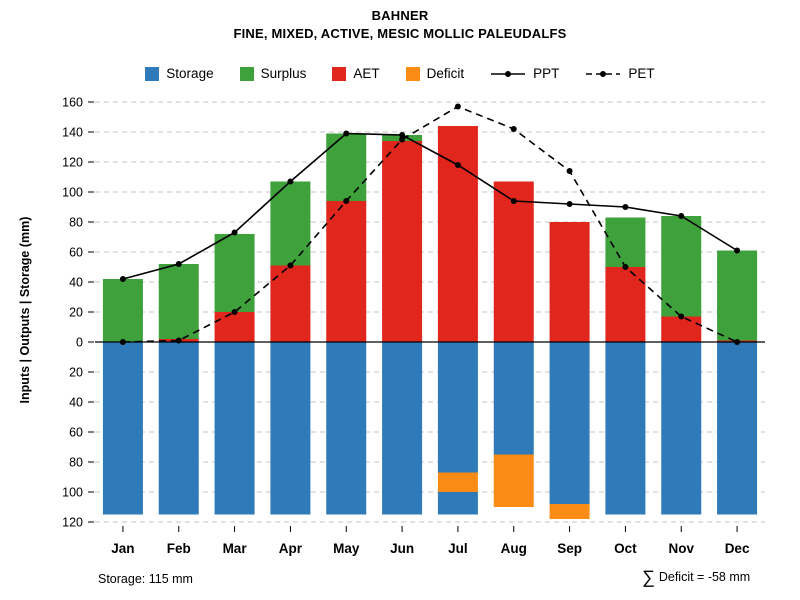 This screenshot has width=800, height=600. I want to click on legend-label-storage: Storage, so click(190, 73).